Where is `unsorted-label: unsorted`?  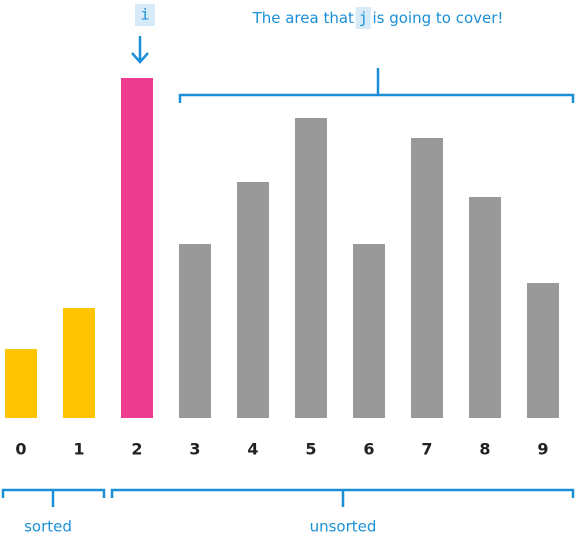
unsorted-label: unsorted is located at coordinates (343, 527).